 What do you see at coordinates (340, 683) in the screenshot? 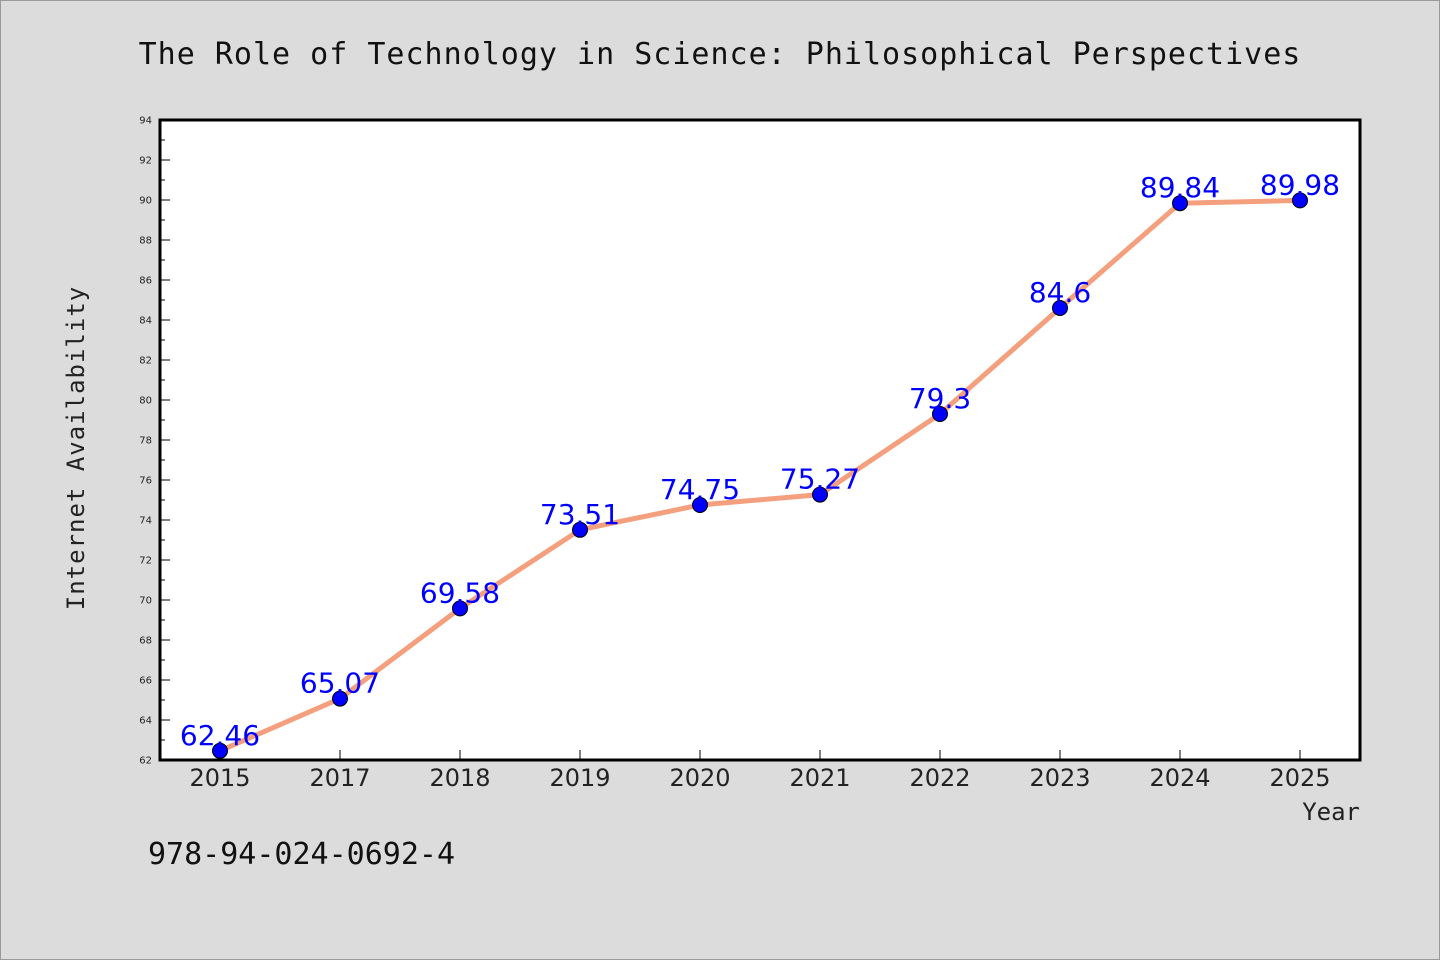
I see `data-label: 65.07` at bounding box center [340, 683].